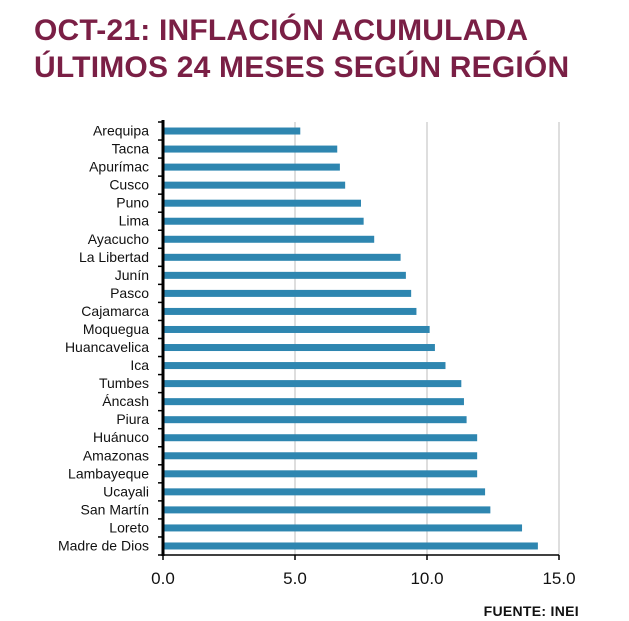 The height and width of the screenshot is (621, 629). What do you see at coordinates (121, 131) in the screenshot?
I see `category-label: Arequipa` at bounding box center [121, 131].